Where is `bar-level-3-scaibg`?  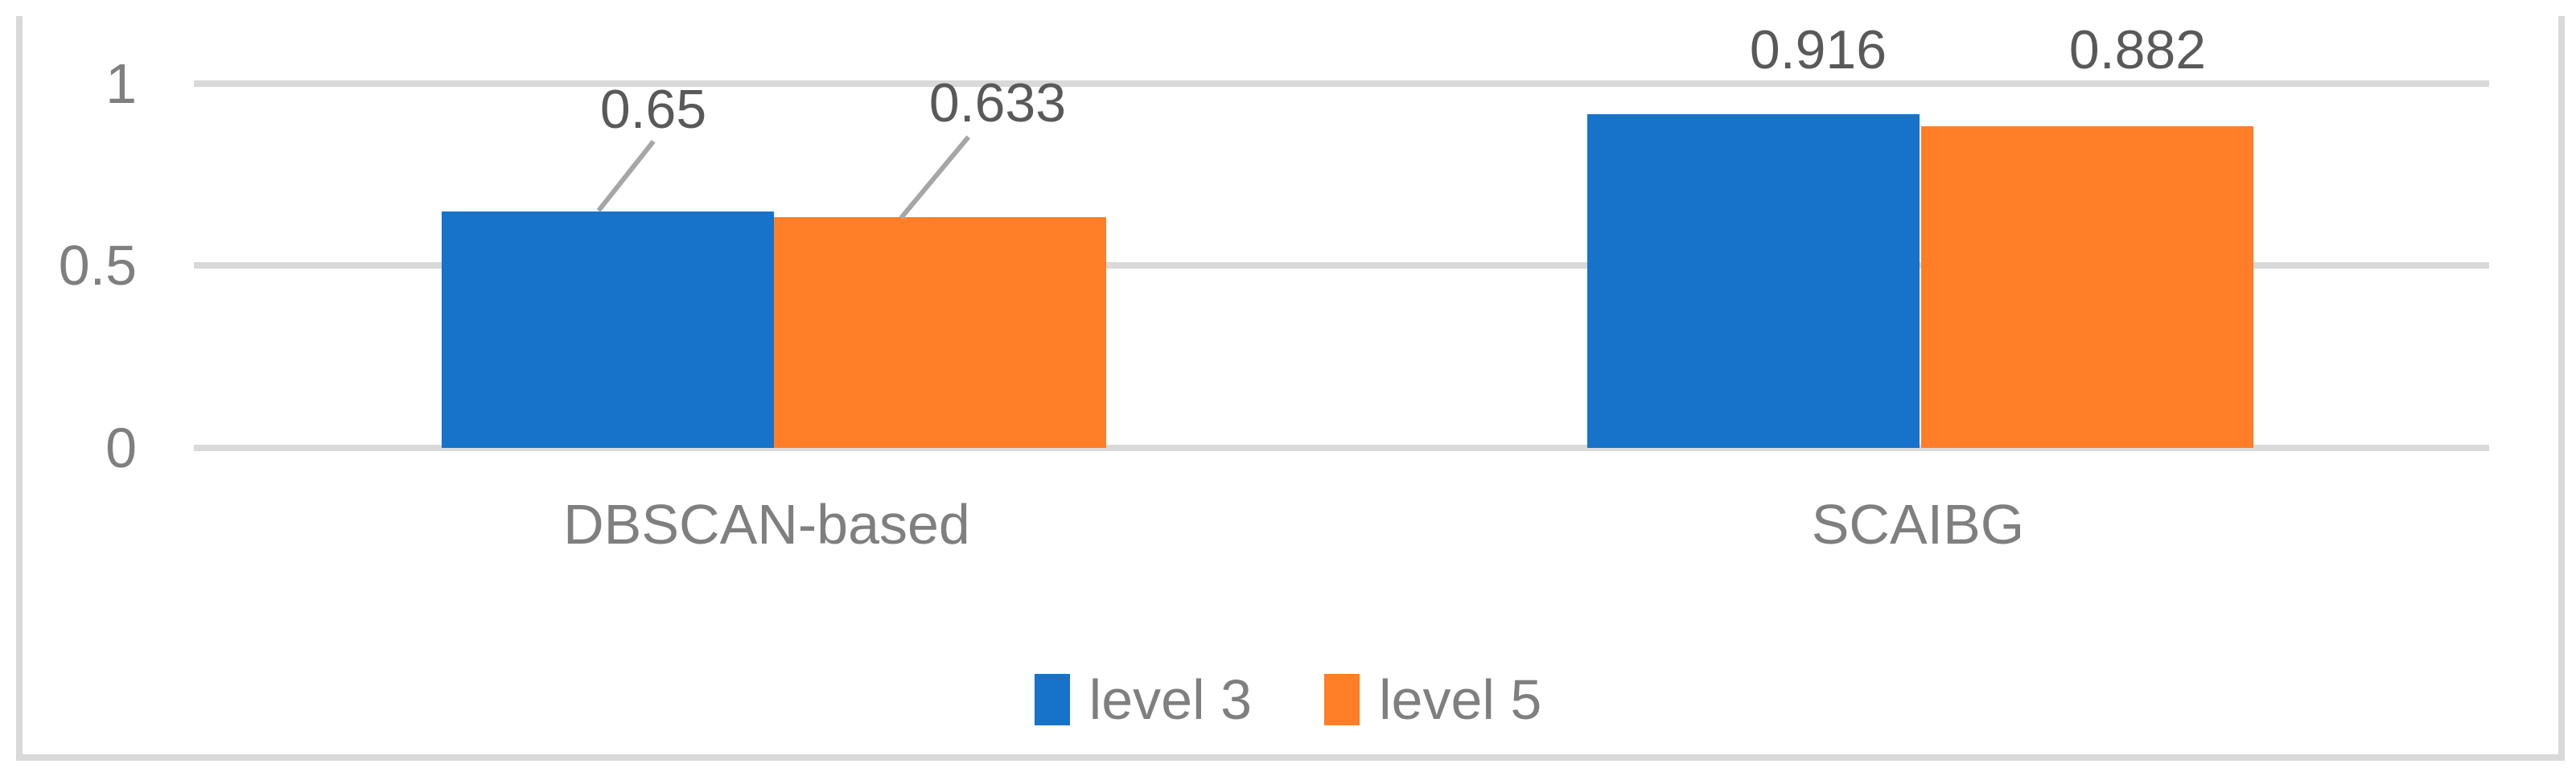 bar-level-3-scaibg is located at coordinates (1753, 281).